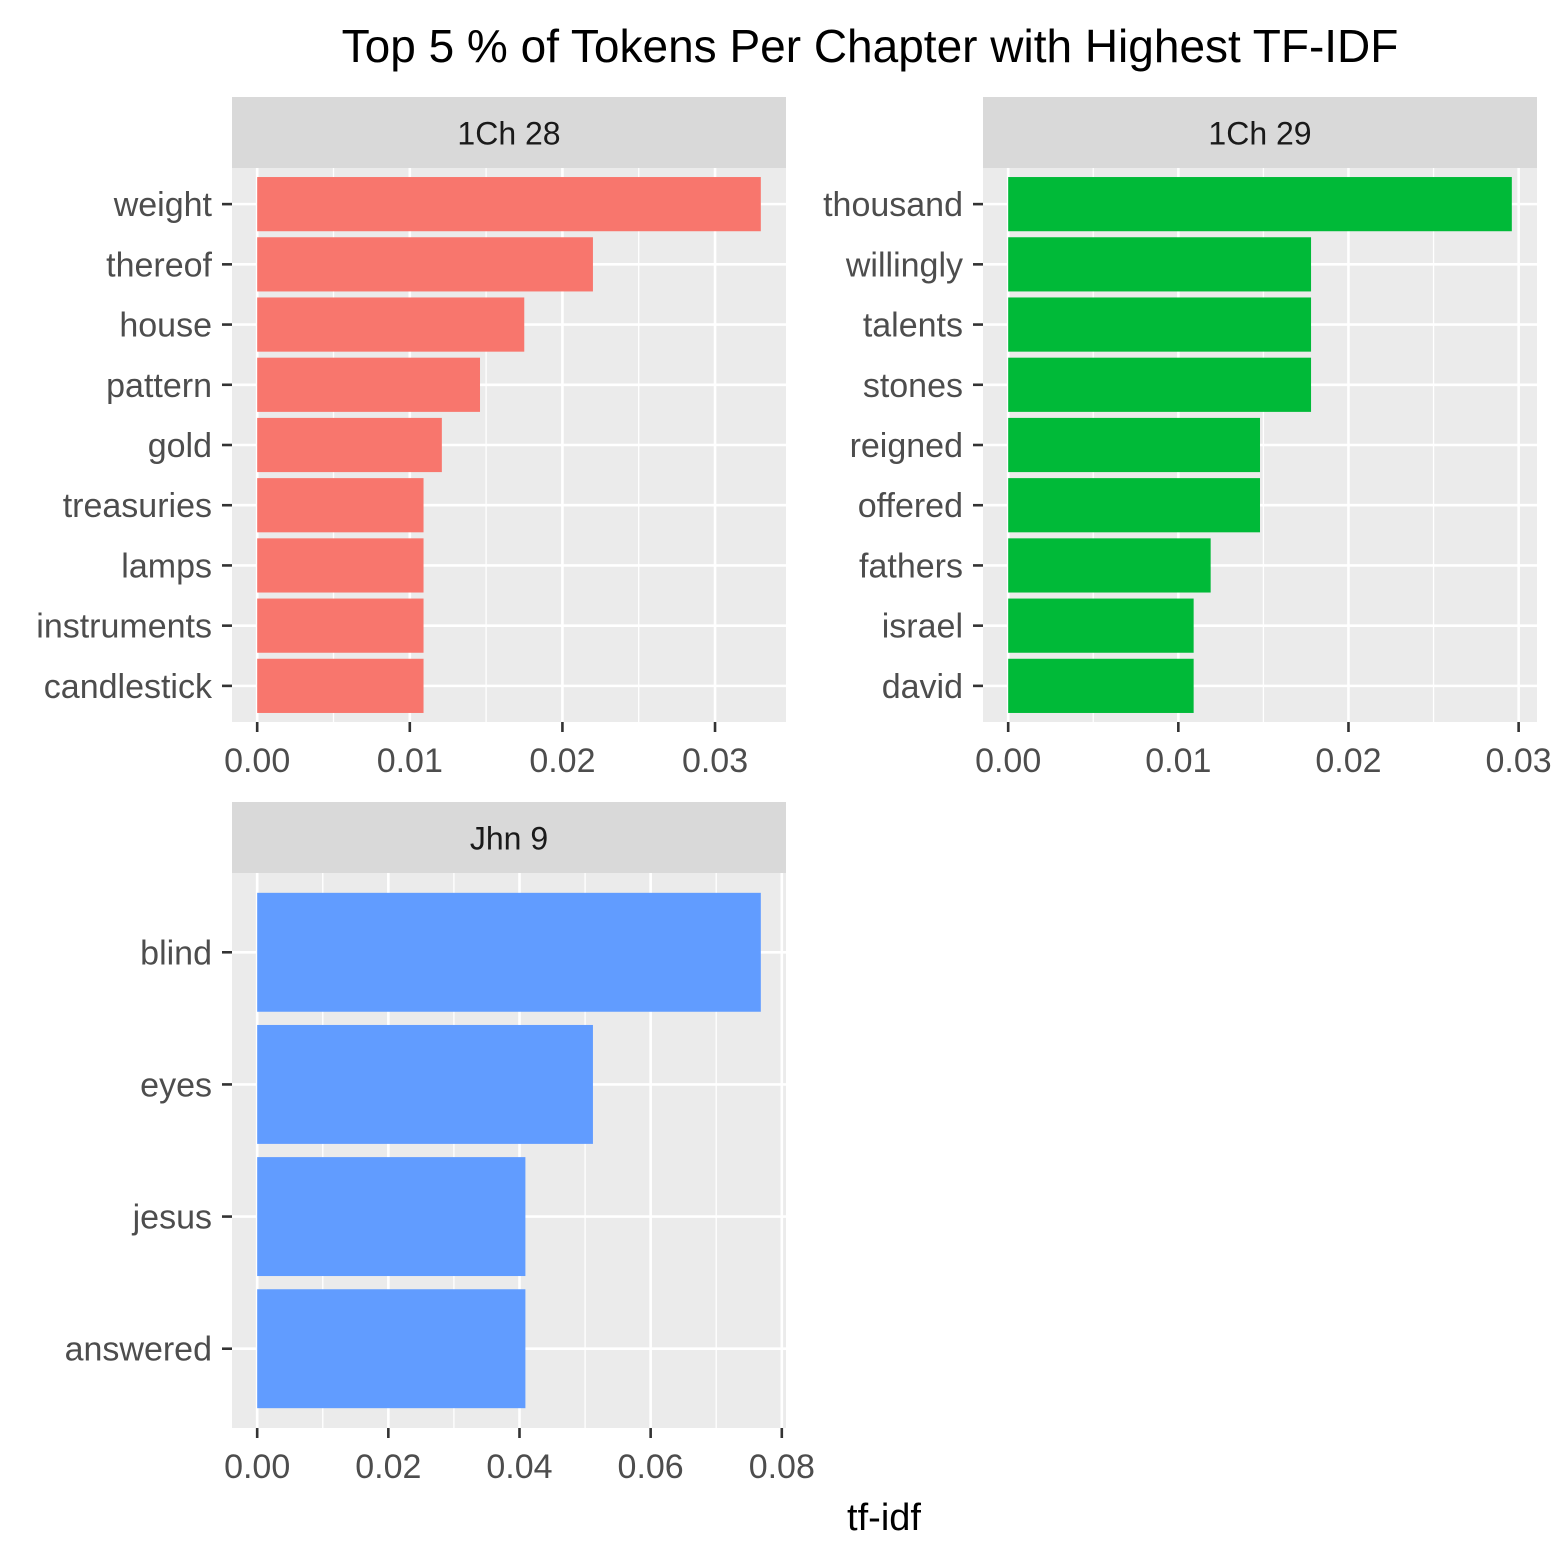 The width and height of the screenshot is (1562, 1567). Describe the element at coordinates (922, 687) in the screenshot. I see `y-tick-label: david` at that location.